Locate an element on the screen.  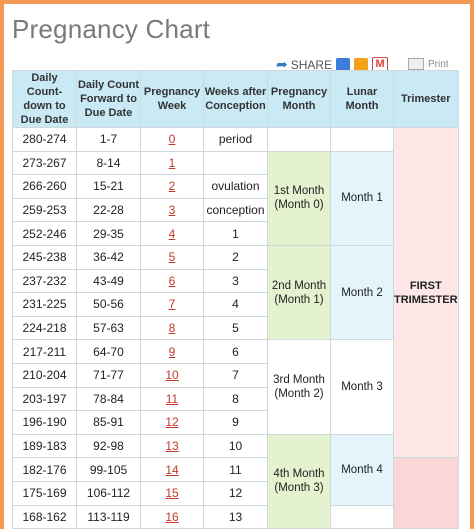
table-row: 168-162 113-119 16 13 is located at coordinates (235, 516).